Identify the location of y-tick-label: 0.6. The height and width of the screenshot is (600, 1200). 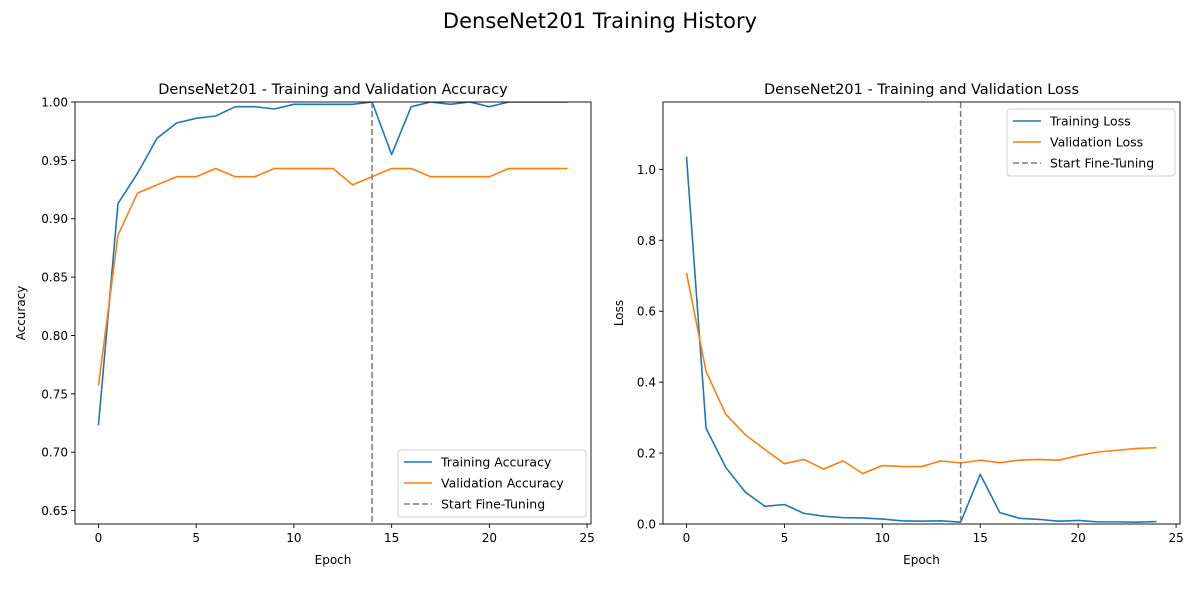
(646, 312).